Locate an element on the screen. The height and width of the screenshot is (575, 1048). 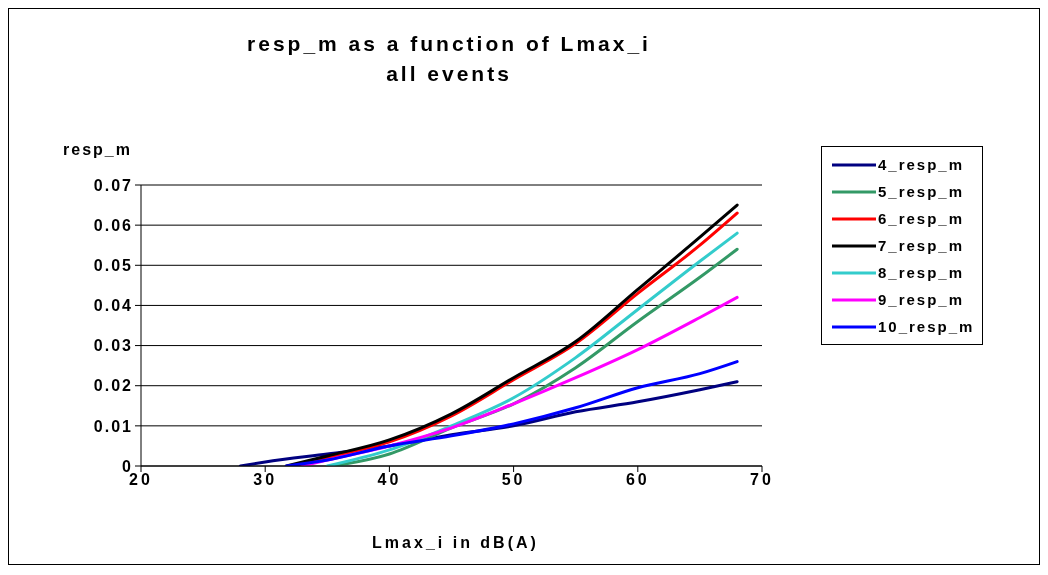
chart-title: resp_m as a function of Lmax_i all events is located at coordinates (449, 59).